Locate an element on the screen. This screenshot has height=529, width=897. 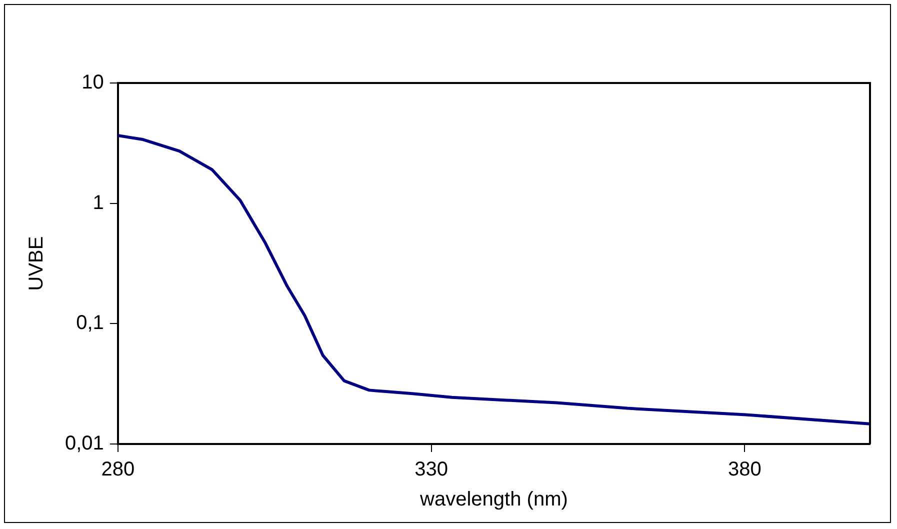
x-tick-label: 330 is located at coordinates (431, 469).